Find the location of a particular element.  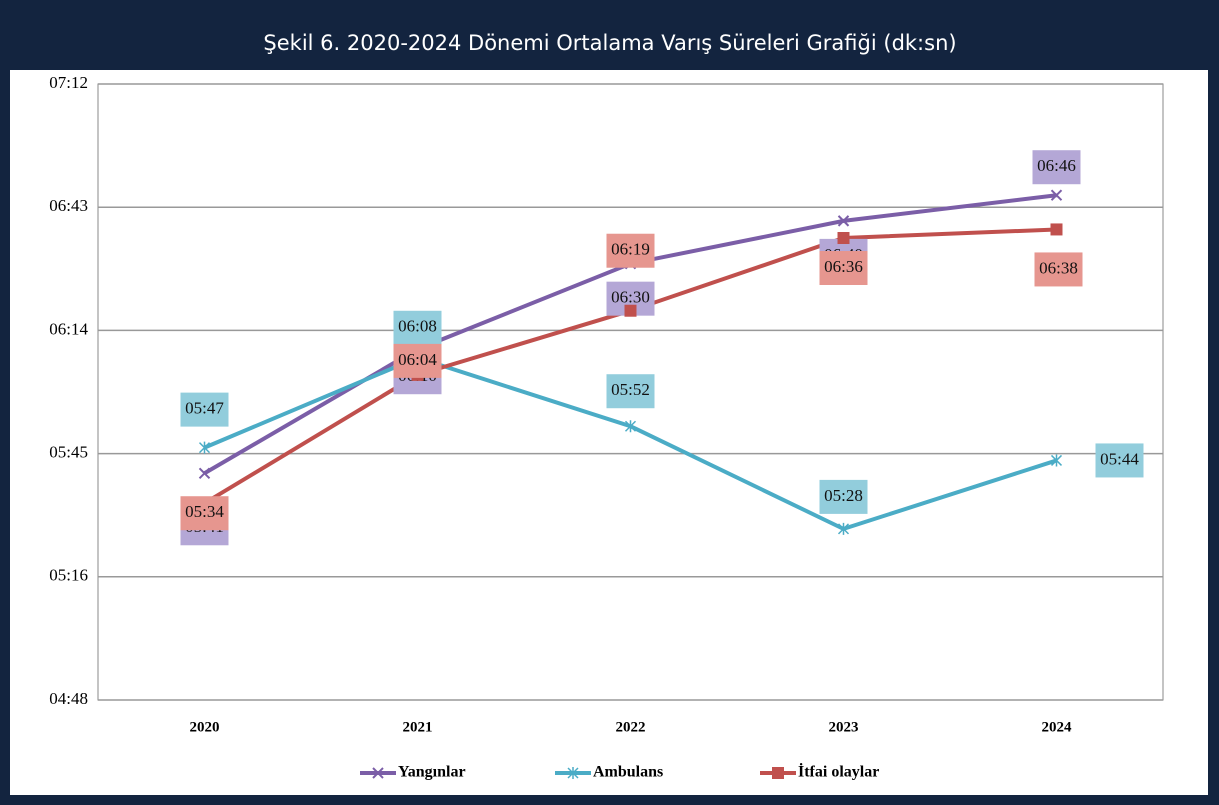

legend-label: Ambulans is located at coordinates (628, 772).